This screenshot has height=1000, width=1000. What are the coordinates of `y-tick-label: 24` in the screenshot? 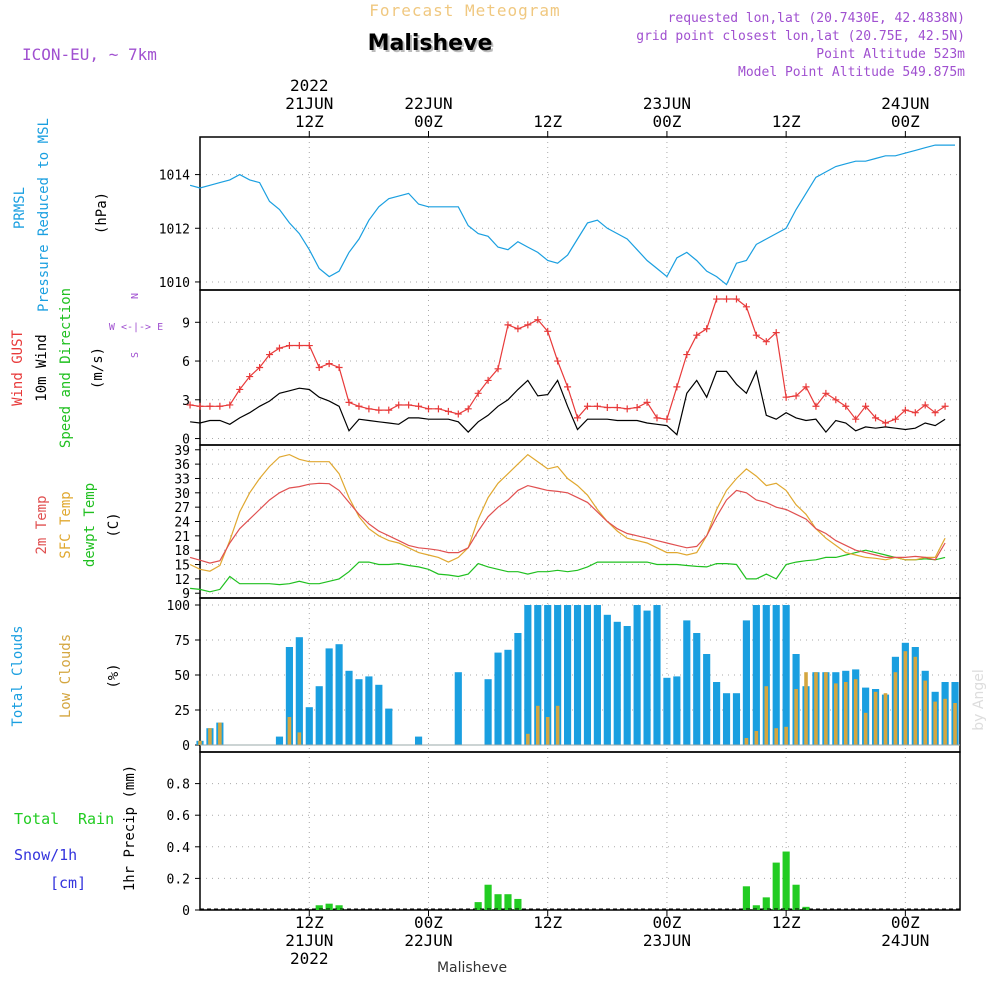 It's located at (182, 523).